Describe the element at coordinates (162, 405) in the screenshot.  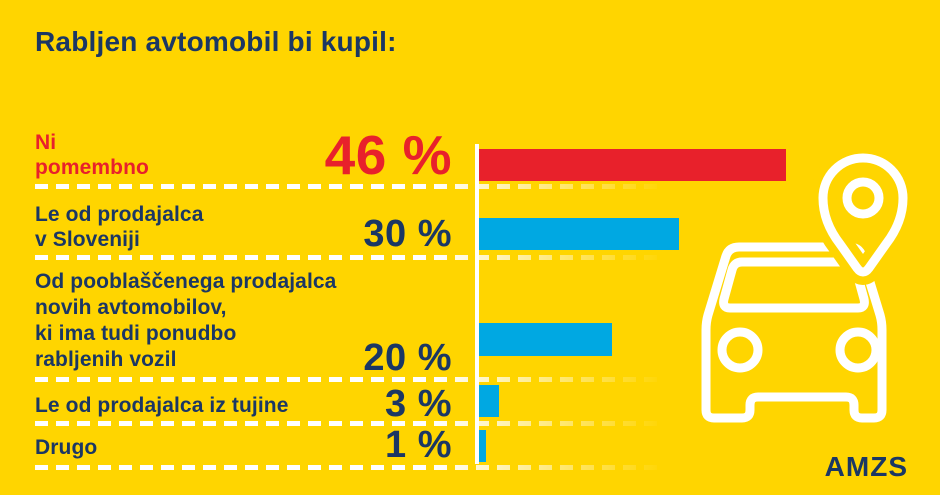
I see `category-label-prodajalec-tujina: Le od prodajalca iz tujine` at that location.